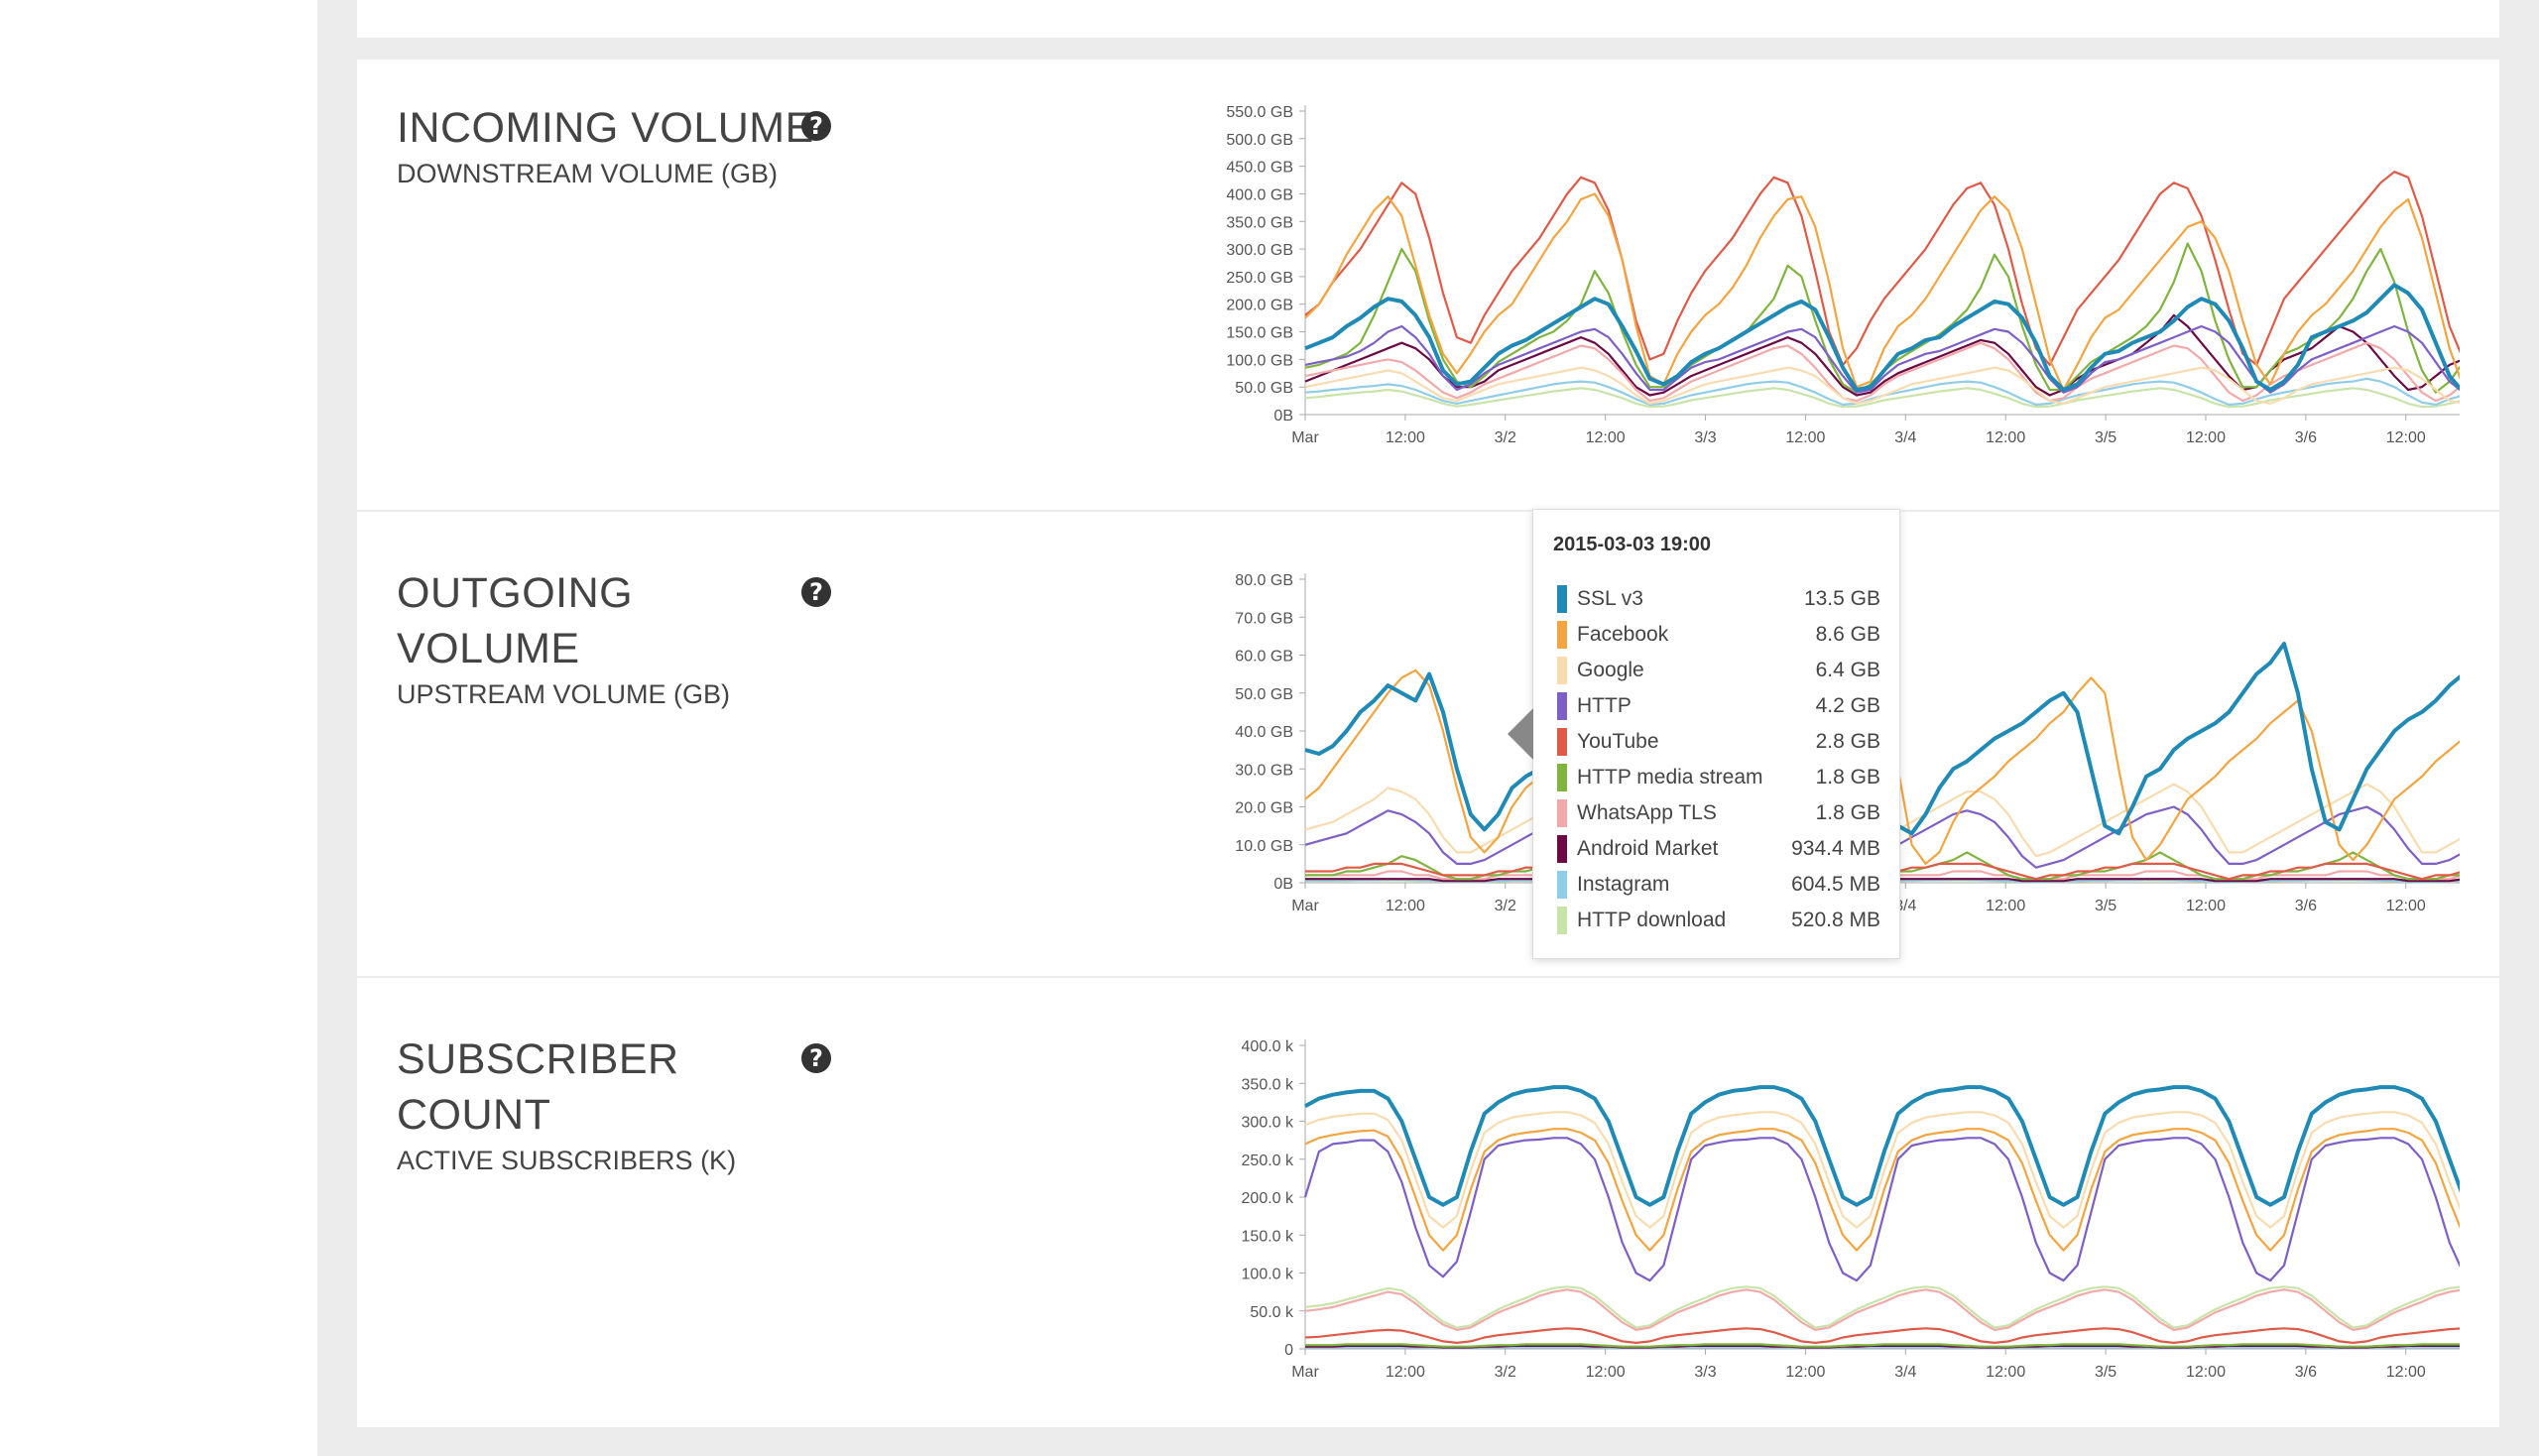 Image resolution: width=2539 pixels, height=1456 pixels. What do you see at coordinates (1604, 705) in the screenshot?
I see `tooltip-series-name: HTTP` at bounding box center [1604, 705].